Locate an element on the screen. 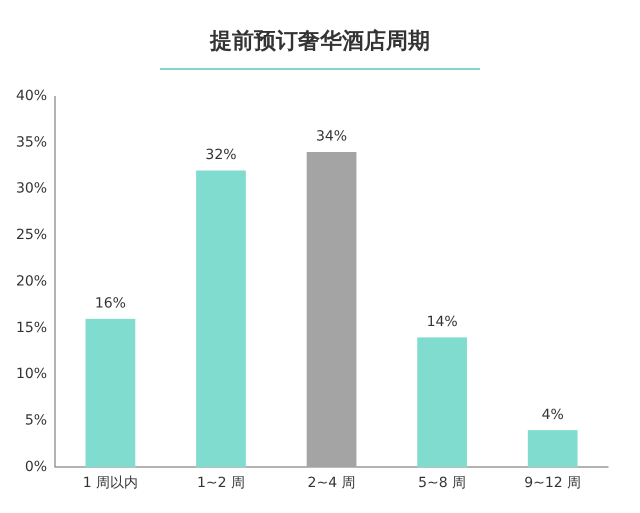 The width and height of the screenshot is (640, 513). y-tick-label: 20% is located at coordinates (32, 281).